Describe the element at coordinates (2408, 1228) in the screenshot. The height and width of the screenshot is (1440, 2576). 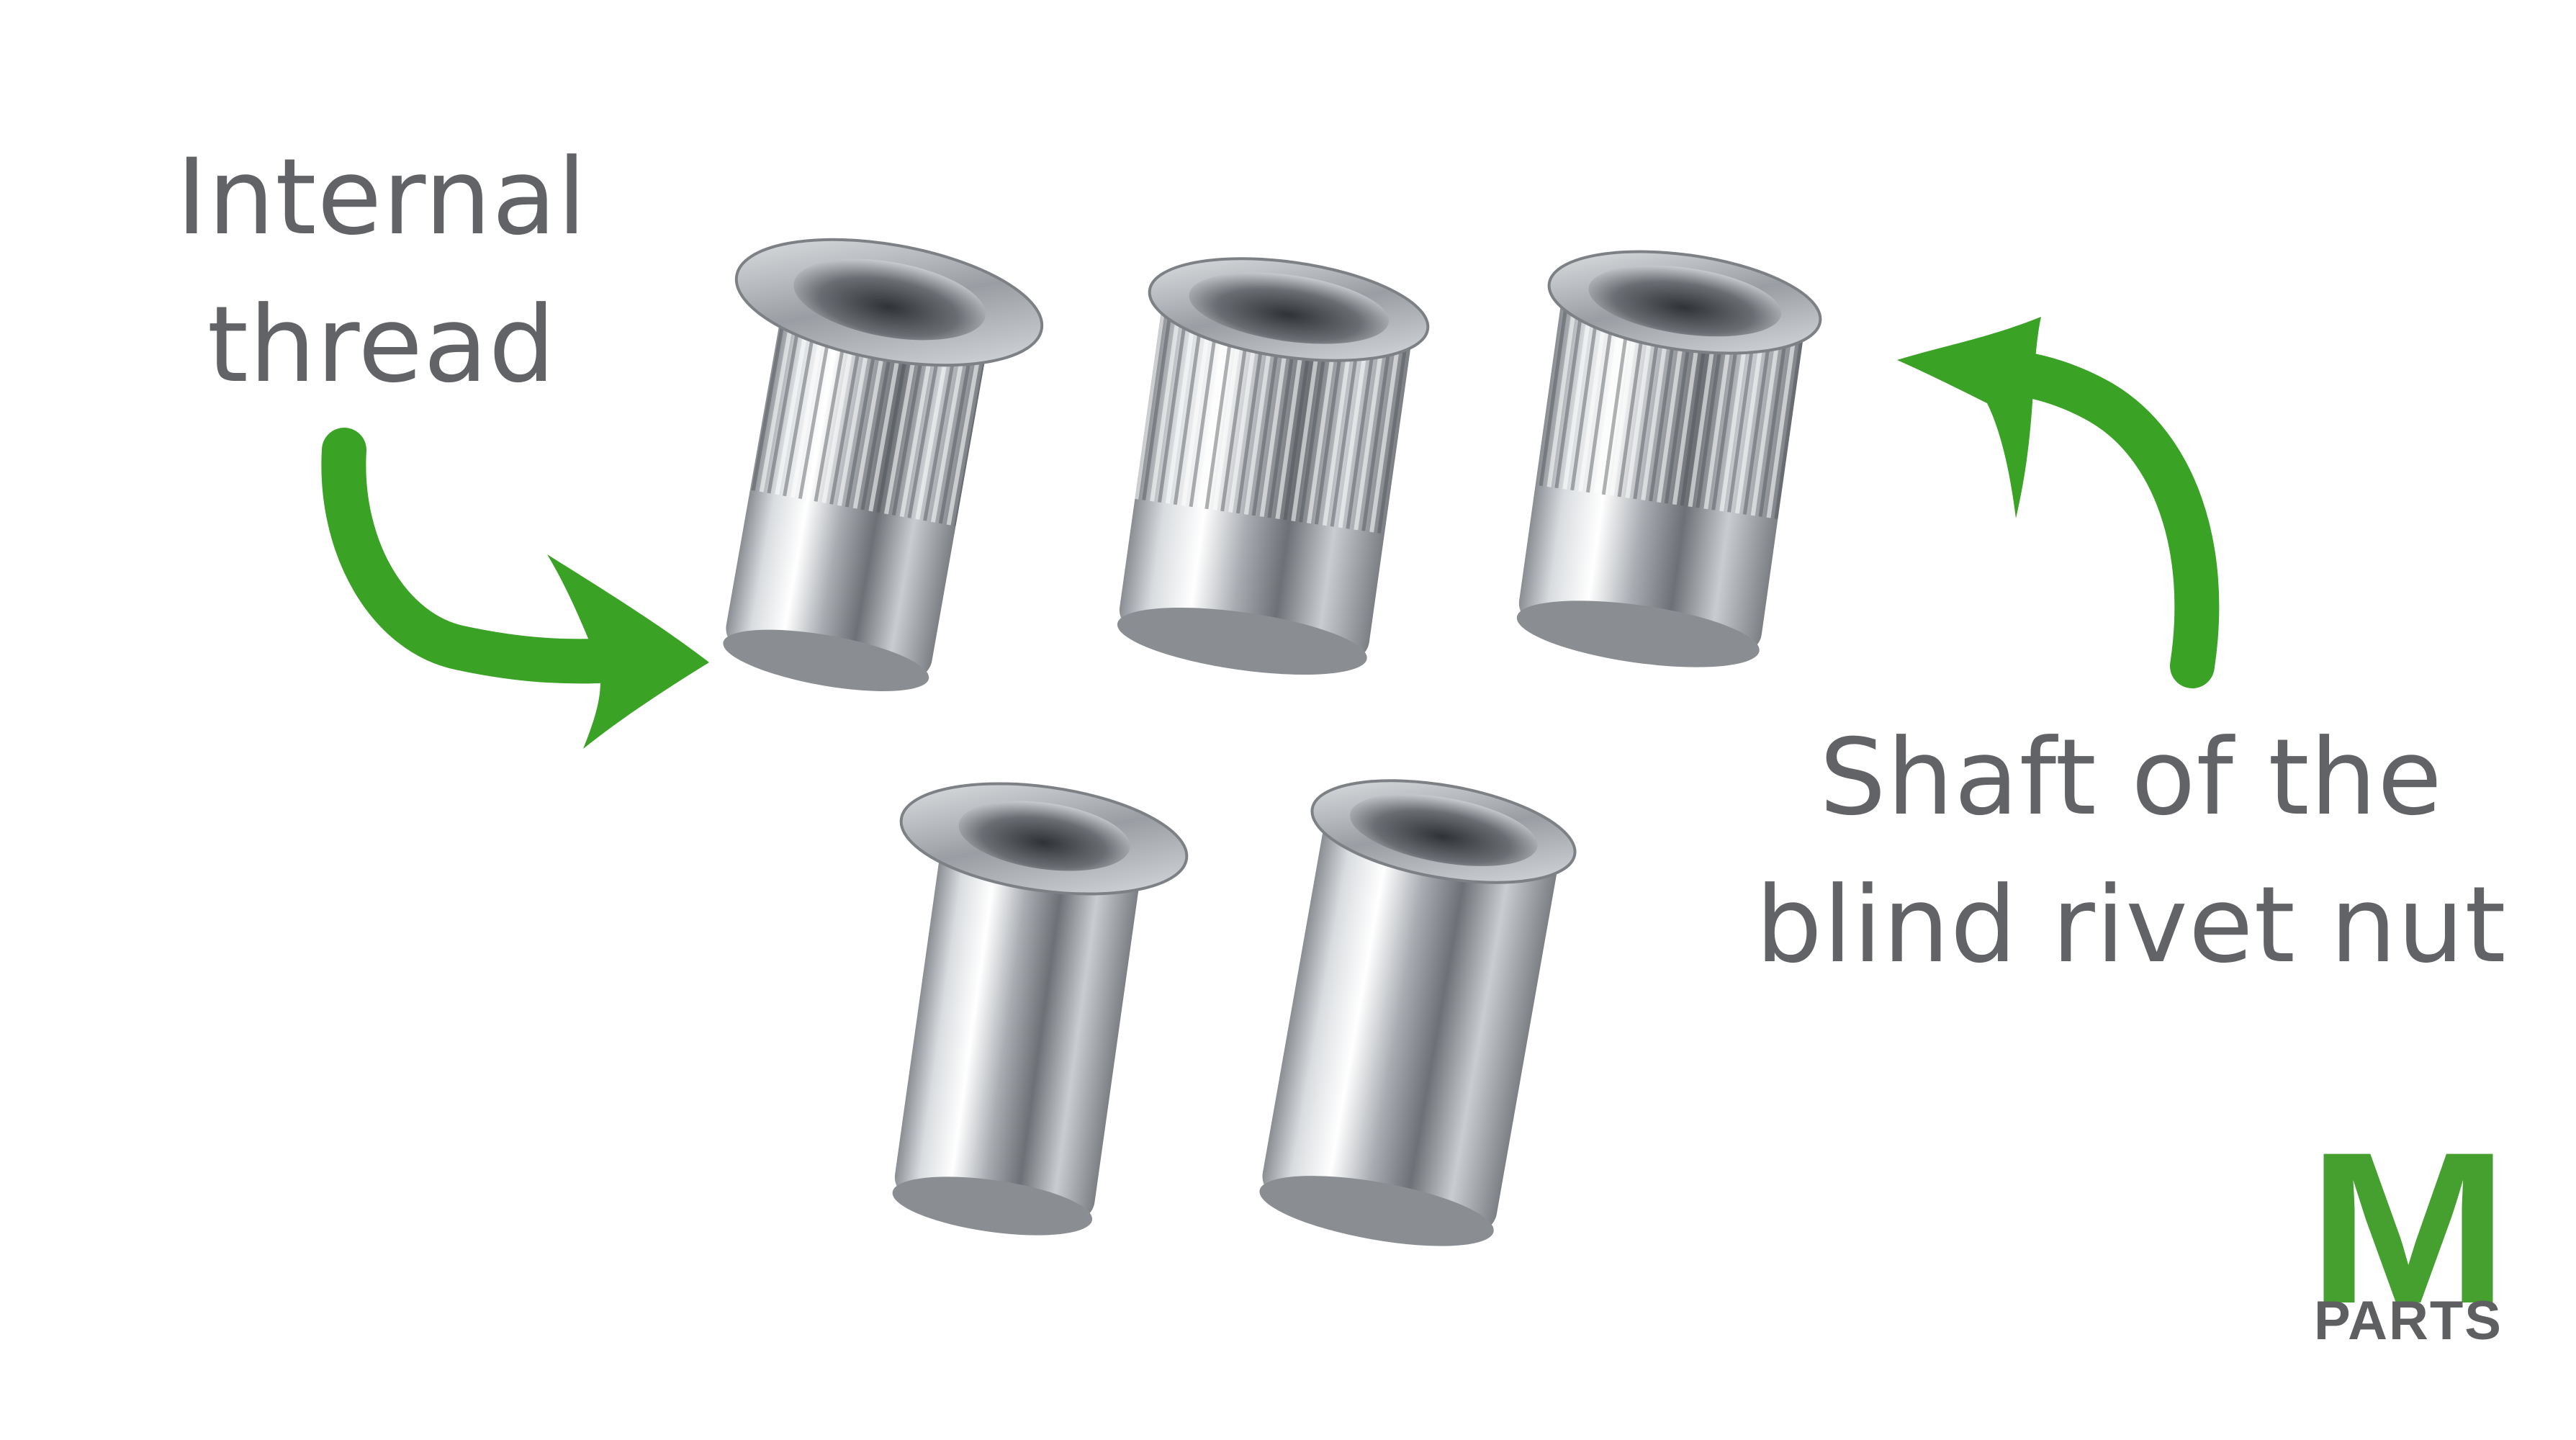
I see `logo-letter: M` at that location.